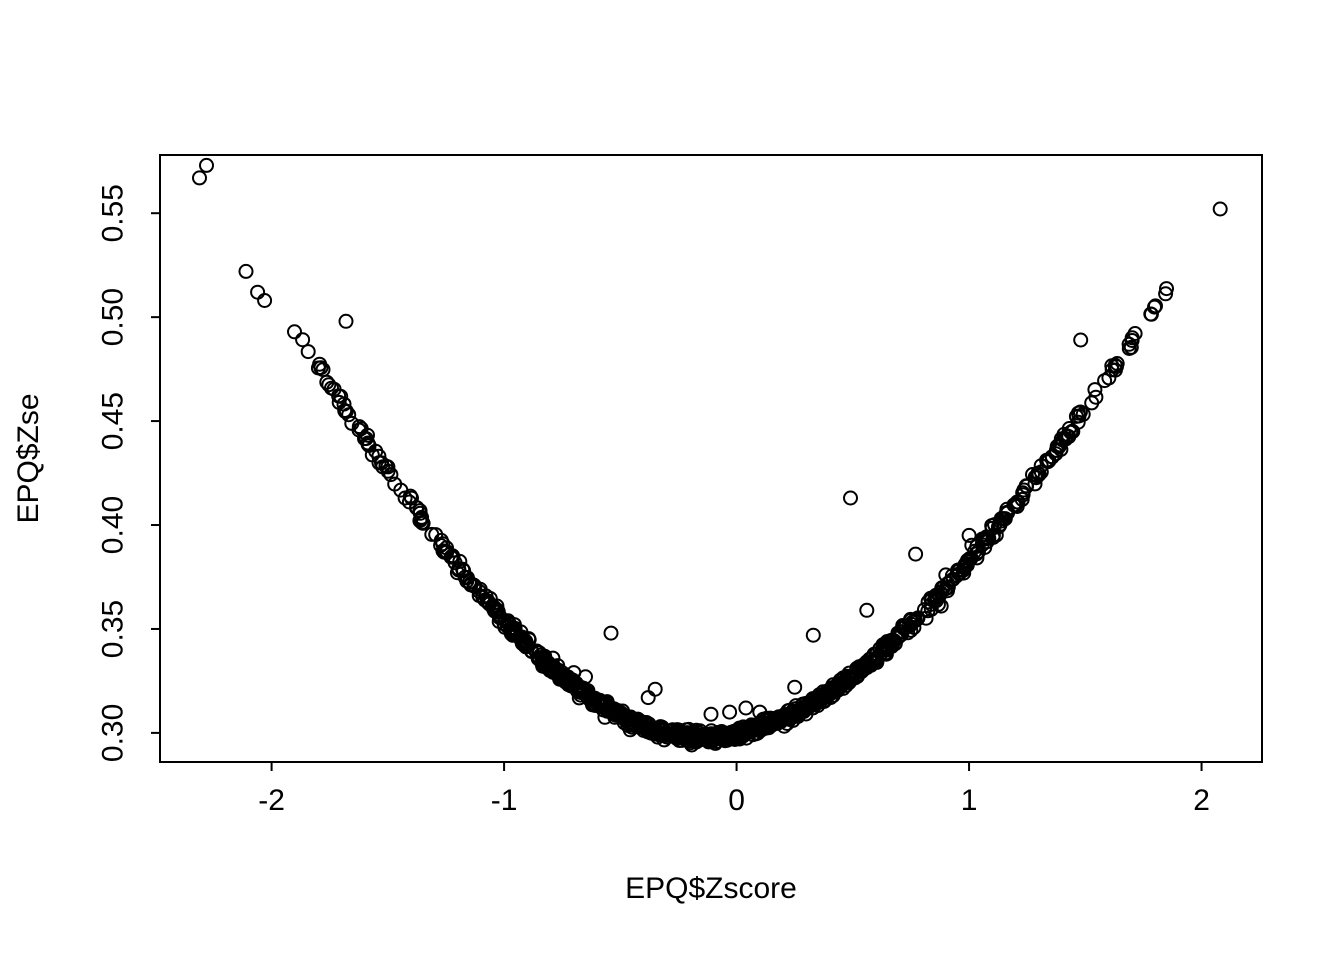  I want to click on y-tick-label: 0.55, so click(113, 213).